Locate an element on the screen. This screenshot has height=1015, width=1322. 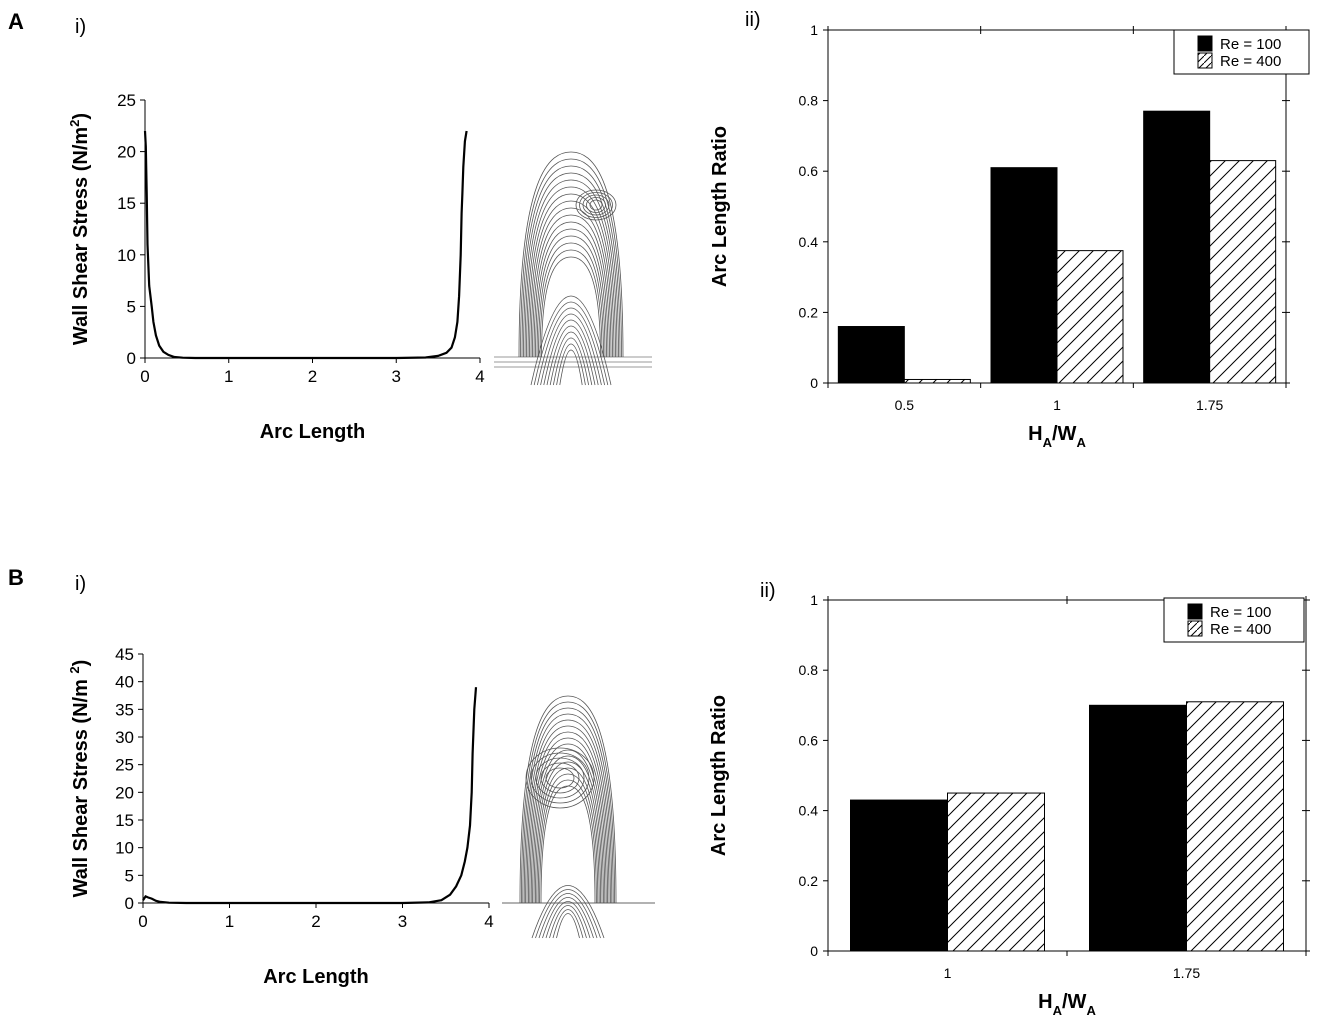
streamline-inset-b is located at coordinates (578, 817).